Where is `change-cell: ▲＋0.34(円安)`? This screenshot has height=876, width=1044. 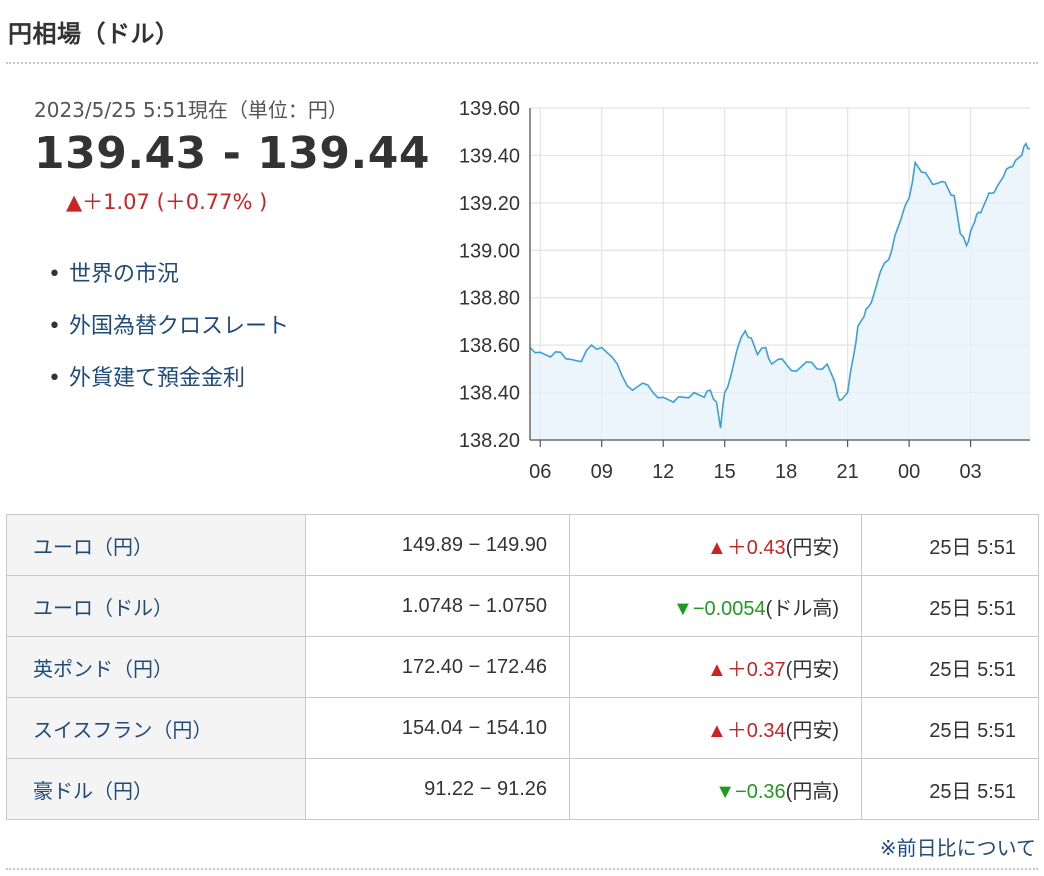
change-cell: ▲＋0.34(円安) is located at coordinates (715, 728).